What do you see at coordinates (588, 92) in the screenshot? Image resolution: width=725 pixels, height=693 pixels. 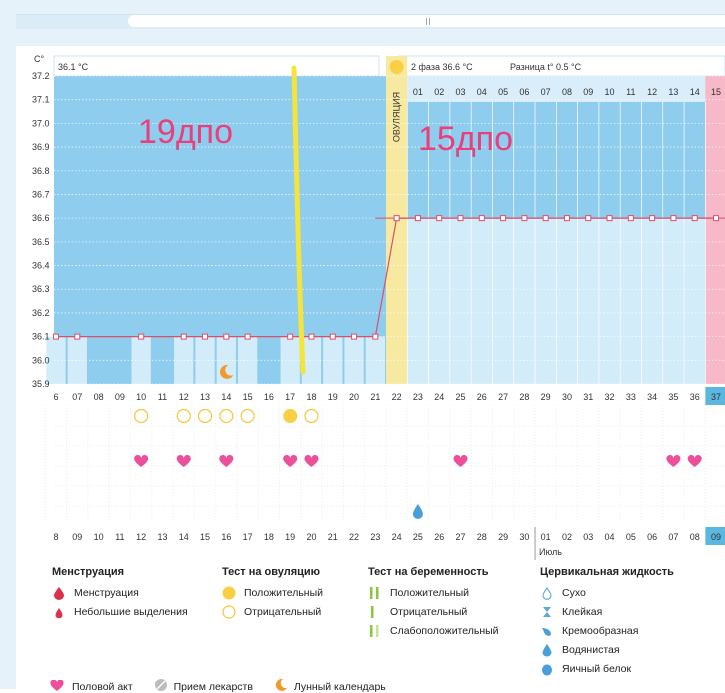 I see `dpo-number: 09` at bounding box center [588, 92].